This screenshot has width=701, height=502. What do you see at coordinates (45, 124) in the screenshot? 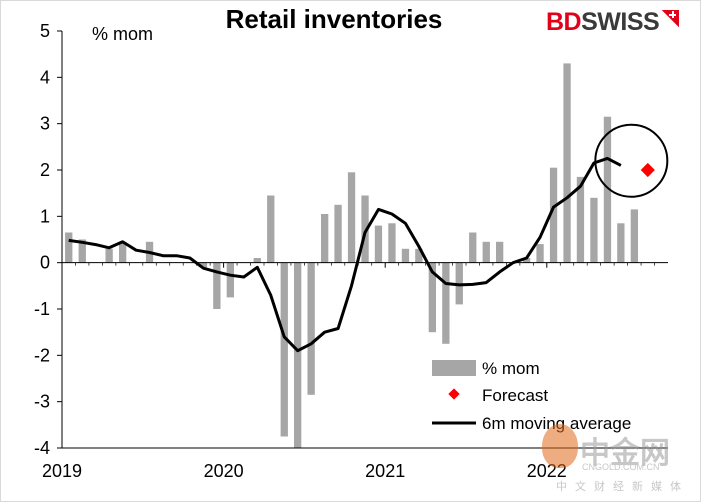
I see `y-tick-label: 3` at bounding box center [45, 124].